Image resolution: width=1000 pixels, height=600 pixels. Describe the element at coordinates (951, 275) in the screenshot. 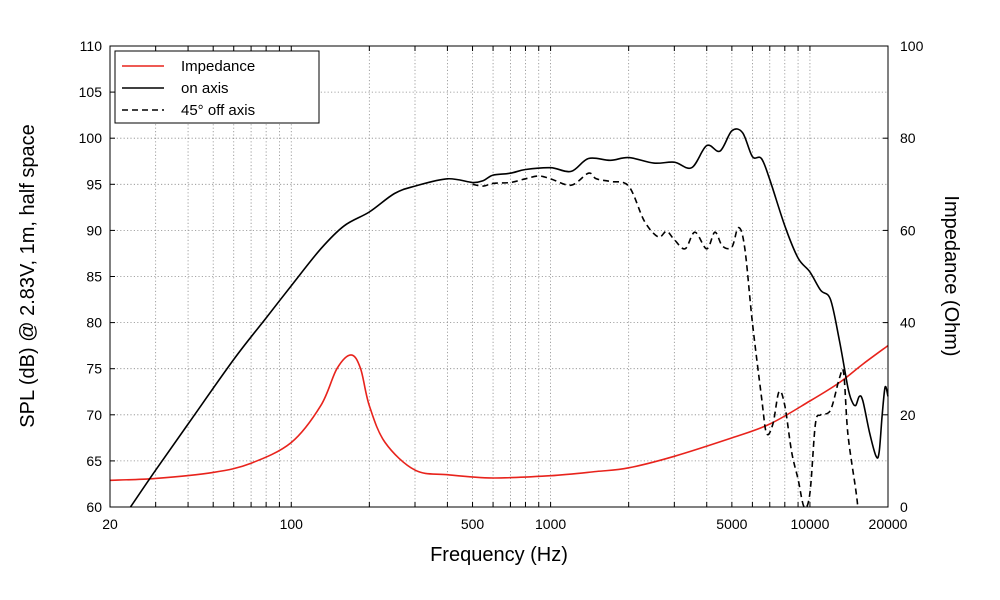

I see `y2-axis-title: Impedance (Ohm)` at that location.